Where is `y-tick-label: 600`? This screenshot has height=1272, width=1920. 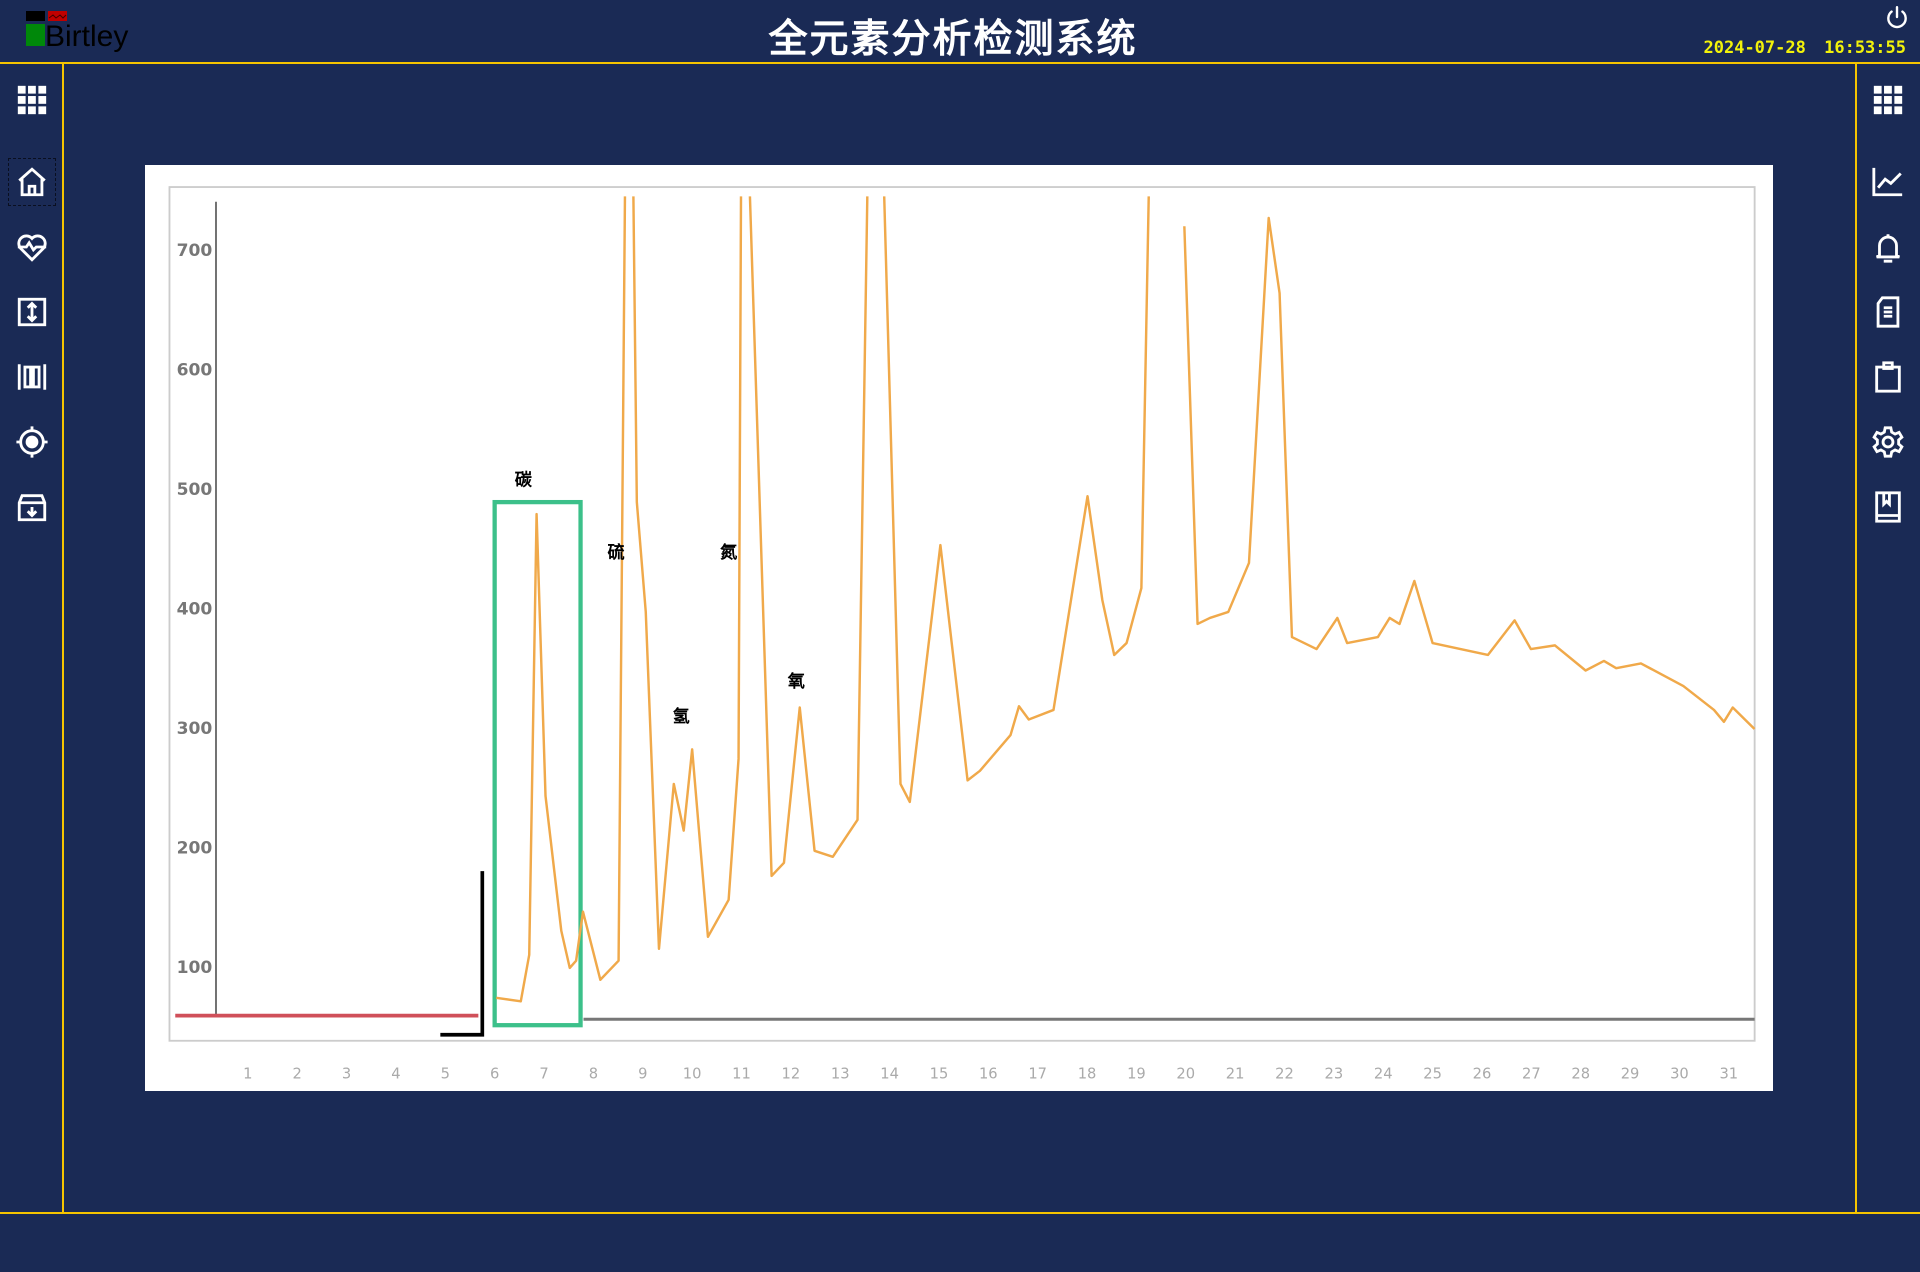
y-tick-label: 600 is located at coordinates (195, 371).